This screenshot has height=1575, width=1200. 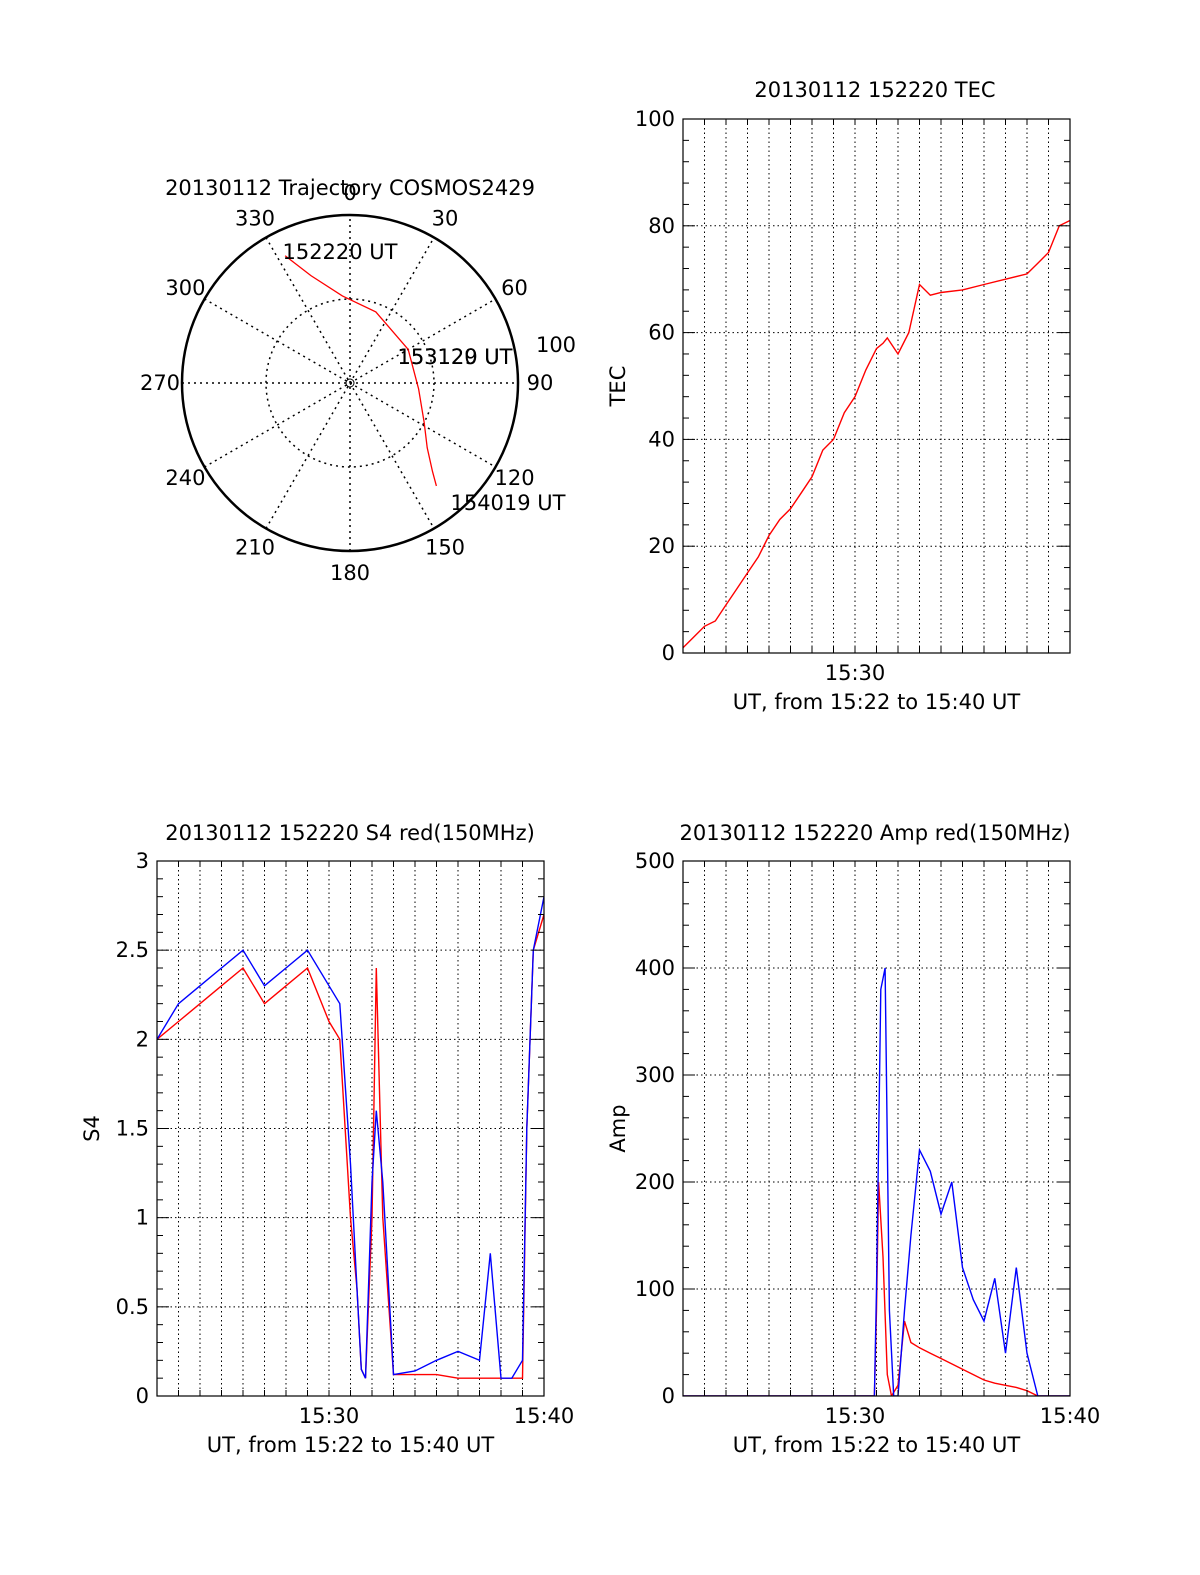 I want to click on y-tick-label: 200, so click(x=655, y=1182).